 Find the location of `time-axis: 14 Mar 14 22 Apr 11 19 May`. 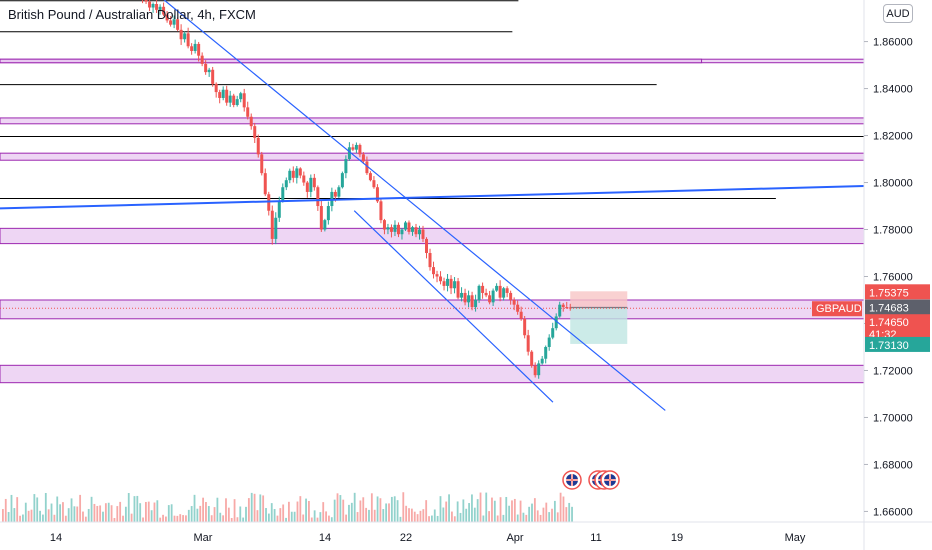

time-axis: 14 Mar 14 22 Apr 11 19 May is located at coordinates (428, 538).